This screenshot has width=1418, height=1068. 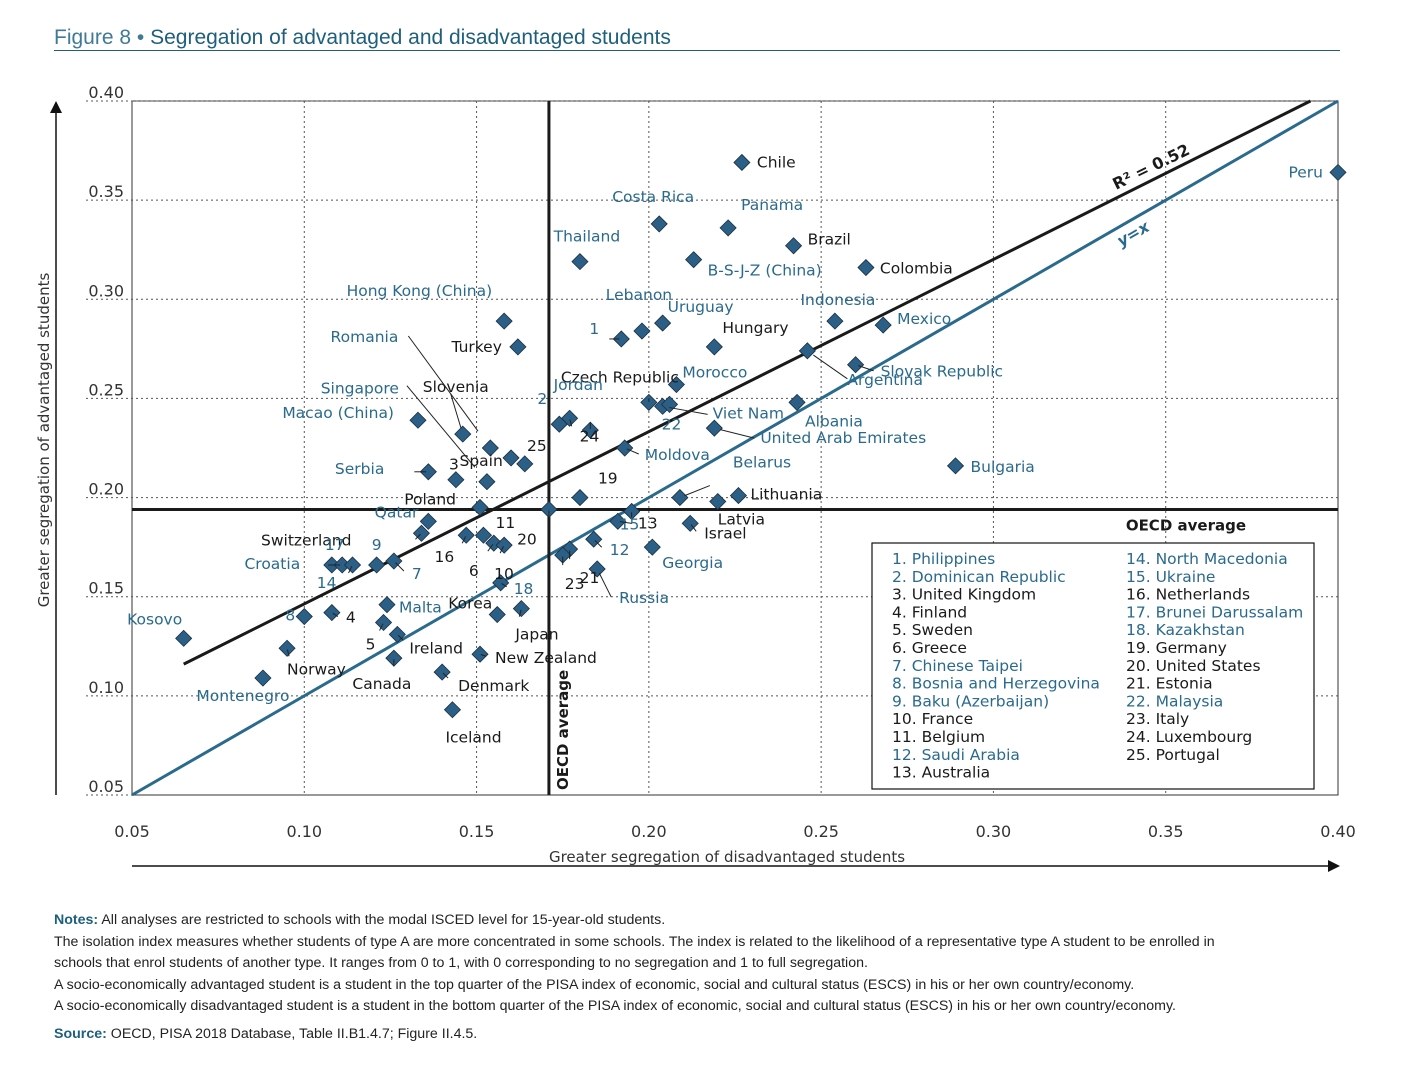 I want to click on data-point-label: Denmark, so click(x=493, y=686).